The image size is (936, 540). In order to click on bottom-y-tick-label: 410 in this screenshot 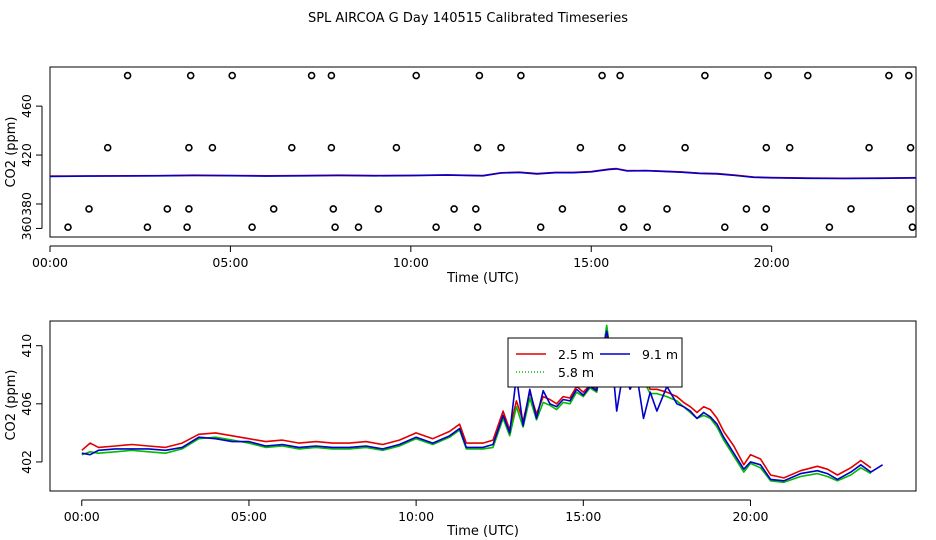, I will do `click(26, 346)`.